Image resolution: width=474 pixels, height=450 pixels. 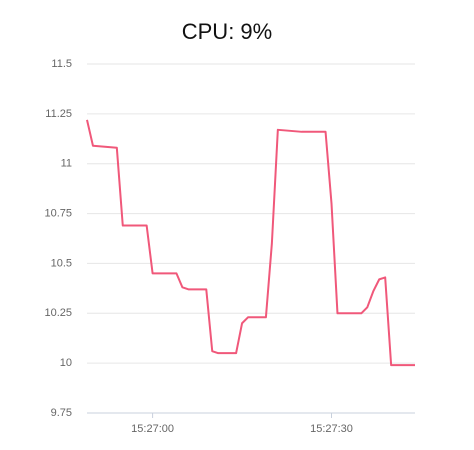 What do you see at coordinates (66, 164) in the screenshot?
I see `y-tick-label: 11` at bounding box center [66, 164].